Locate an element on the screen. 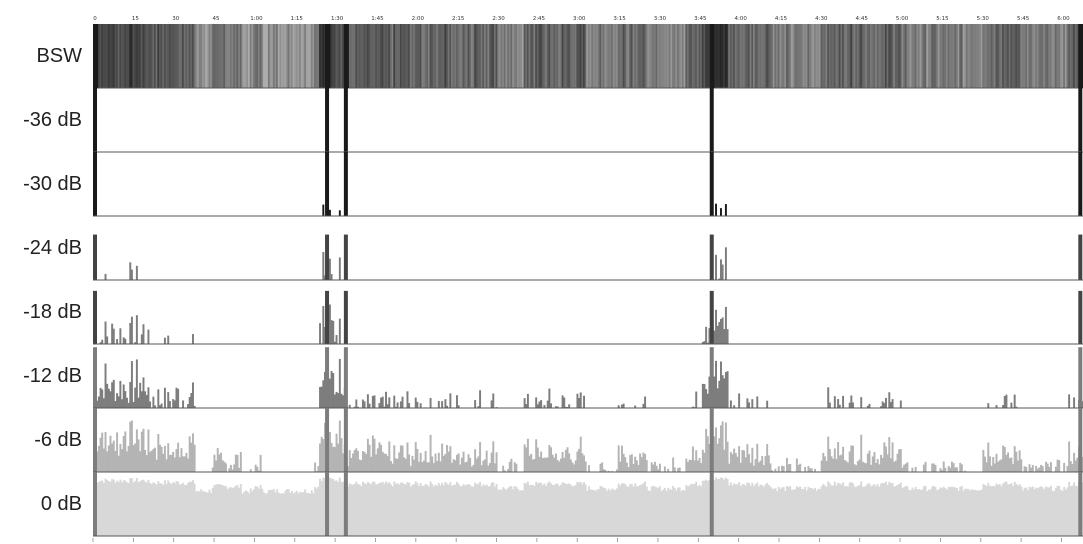 The height and width of the screenshot is (544, 1083). top-tick-label: 4:00 is located at coordinates (740, 19).